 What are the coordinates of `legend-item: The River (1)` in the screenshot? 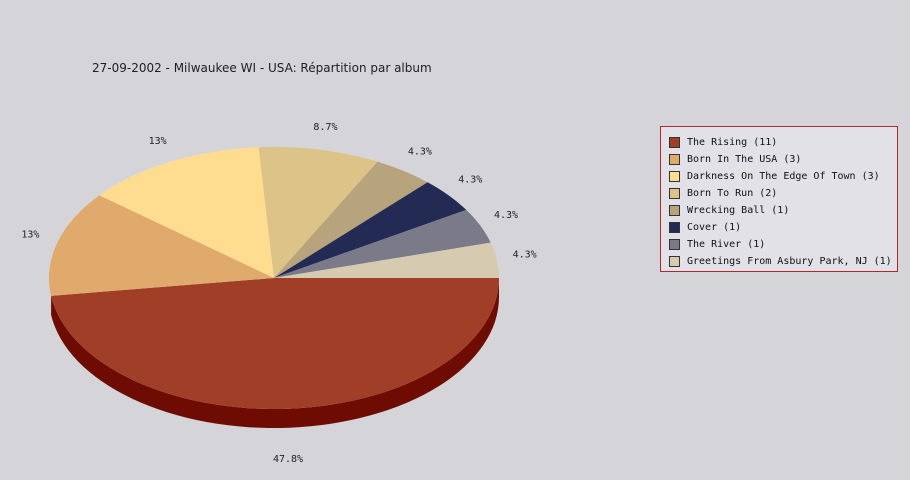 It's located at (783, 244).